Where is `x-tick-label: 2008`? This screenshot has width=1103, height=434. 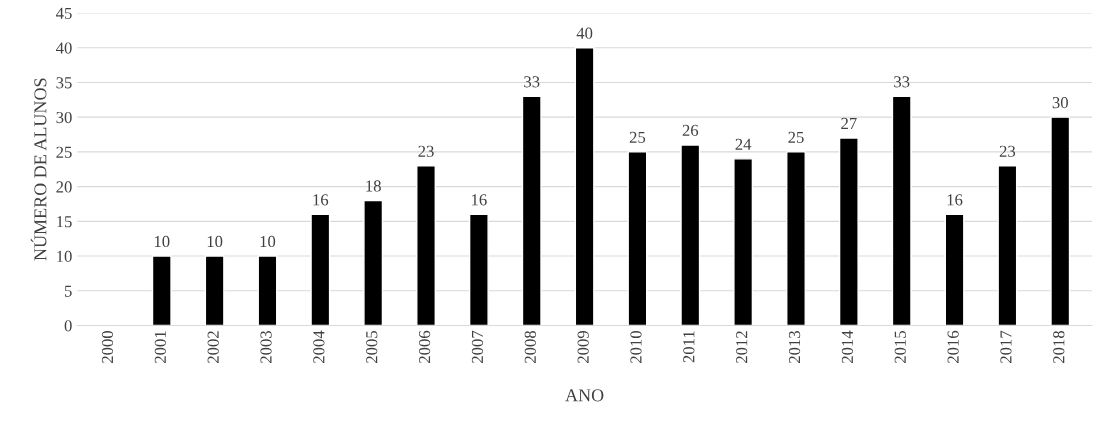
x-tick-label: 2008 is located at coordinates (530, 347).